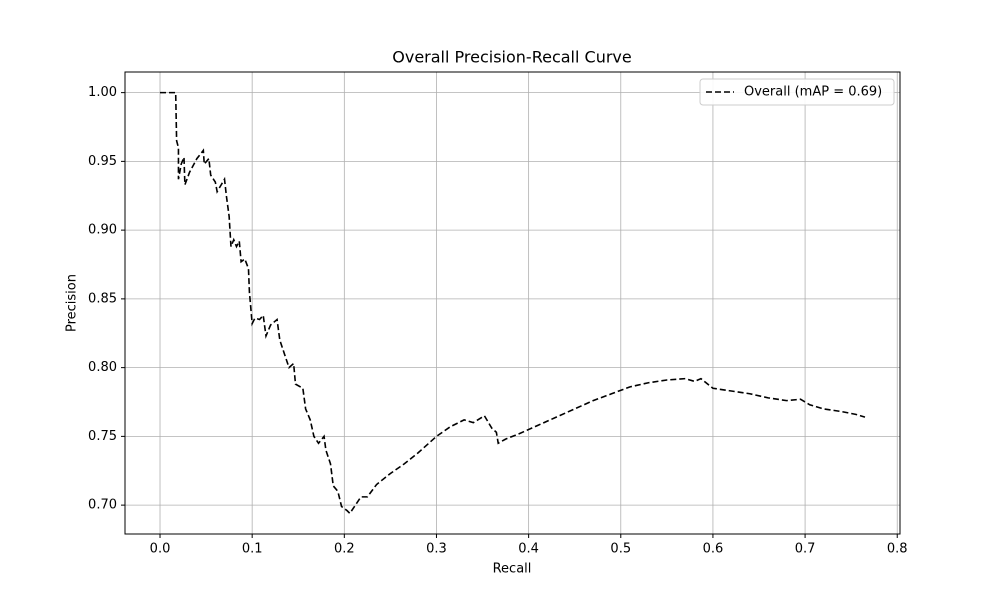  What do you see at coordinates (102, 161) in the screenshot?
I see `y-tick-label: 0.95` at bounding box center [102, 161].